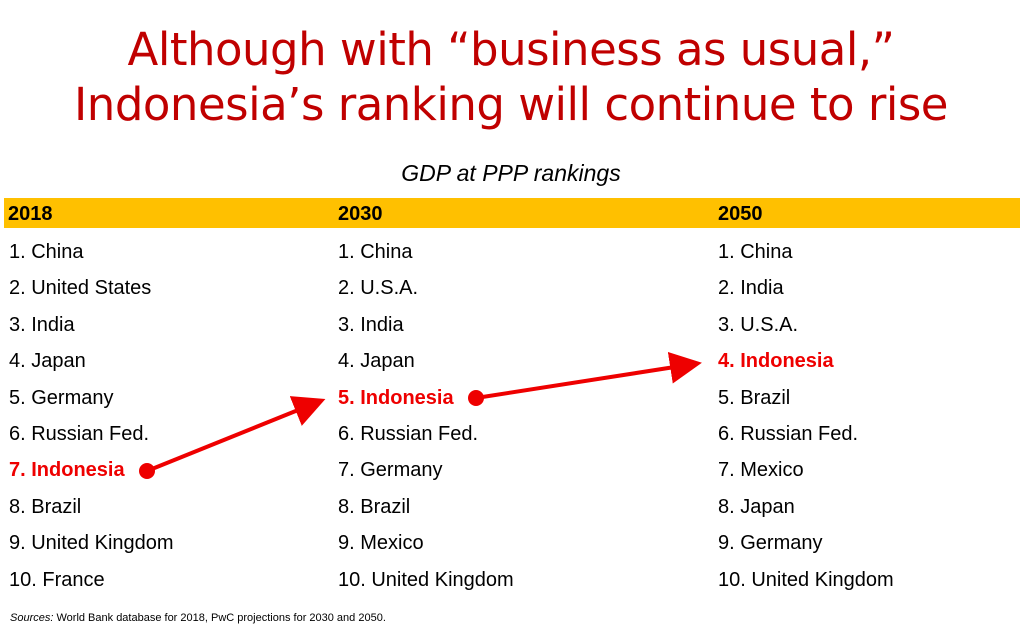 The image size is (1022, 636). Describe the element at coordinates (751, 288) in the screenshot. I see `ranking-item: 2. India` at that location.